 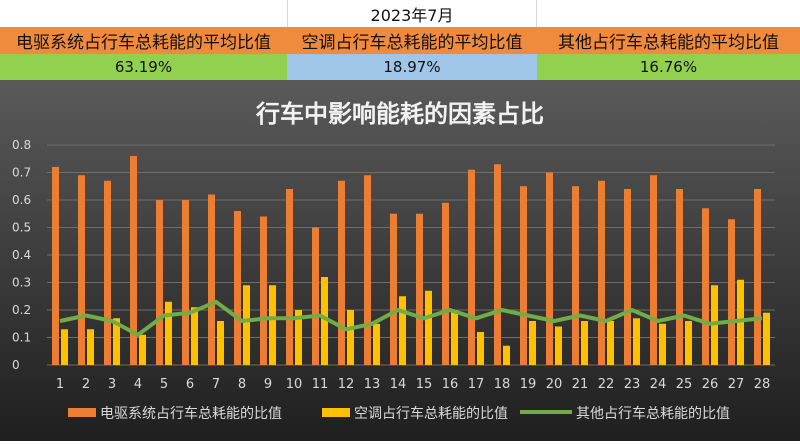 What do you see at coordinates (21, 200) in the screenshot?
I see `y-tick-label: 0.6` at bounding box center [21, 200].